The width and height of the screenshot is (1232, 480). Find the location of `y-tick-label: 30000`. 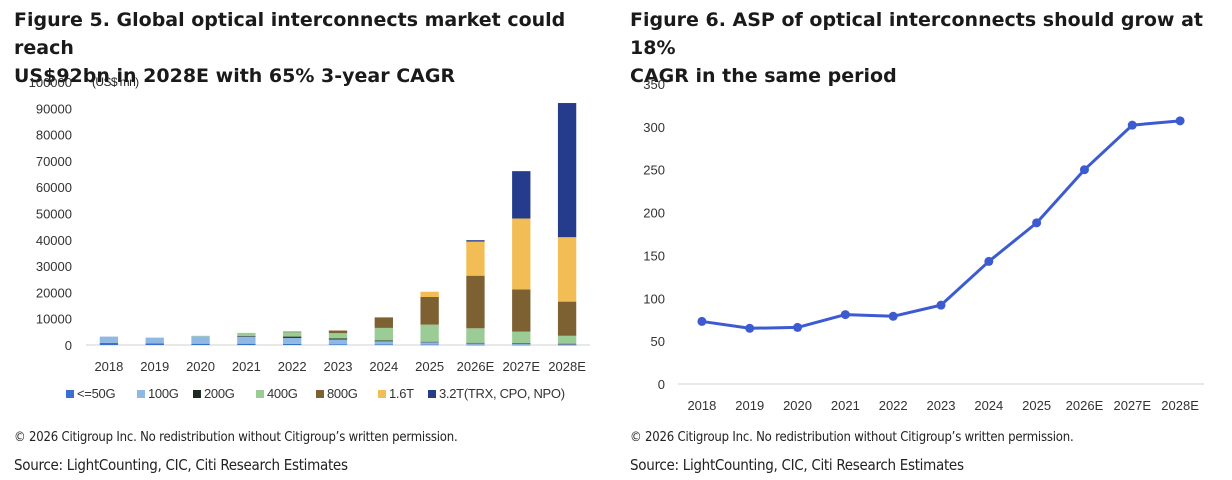

y-tick-label: 30000 is located at coordinates (54, 266).